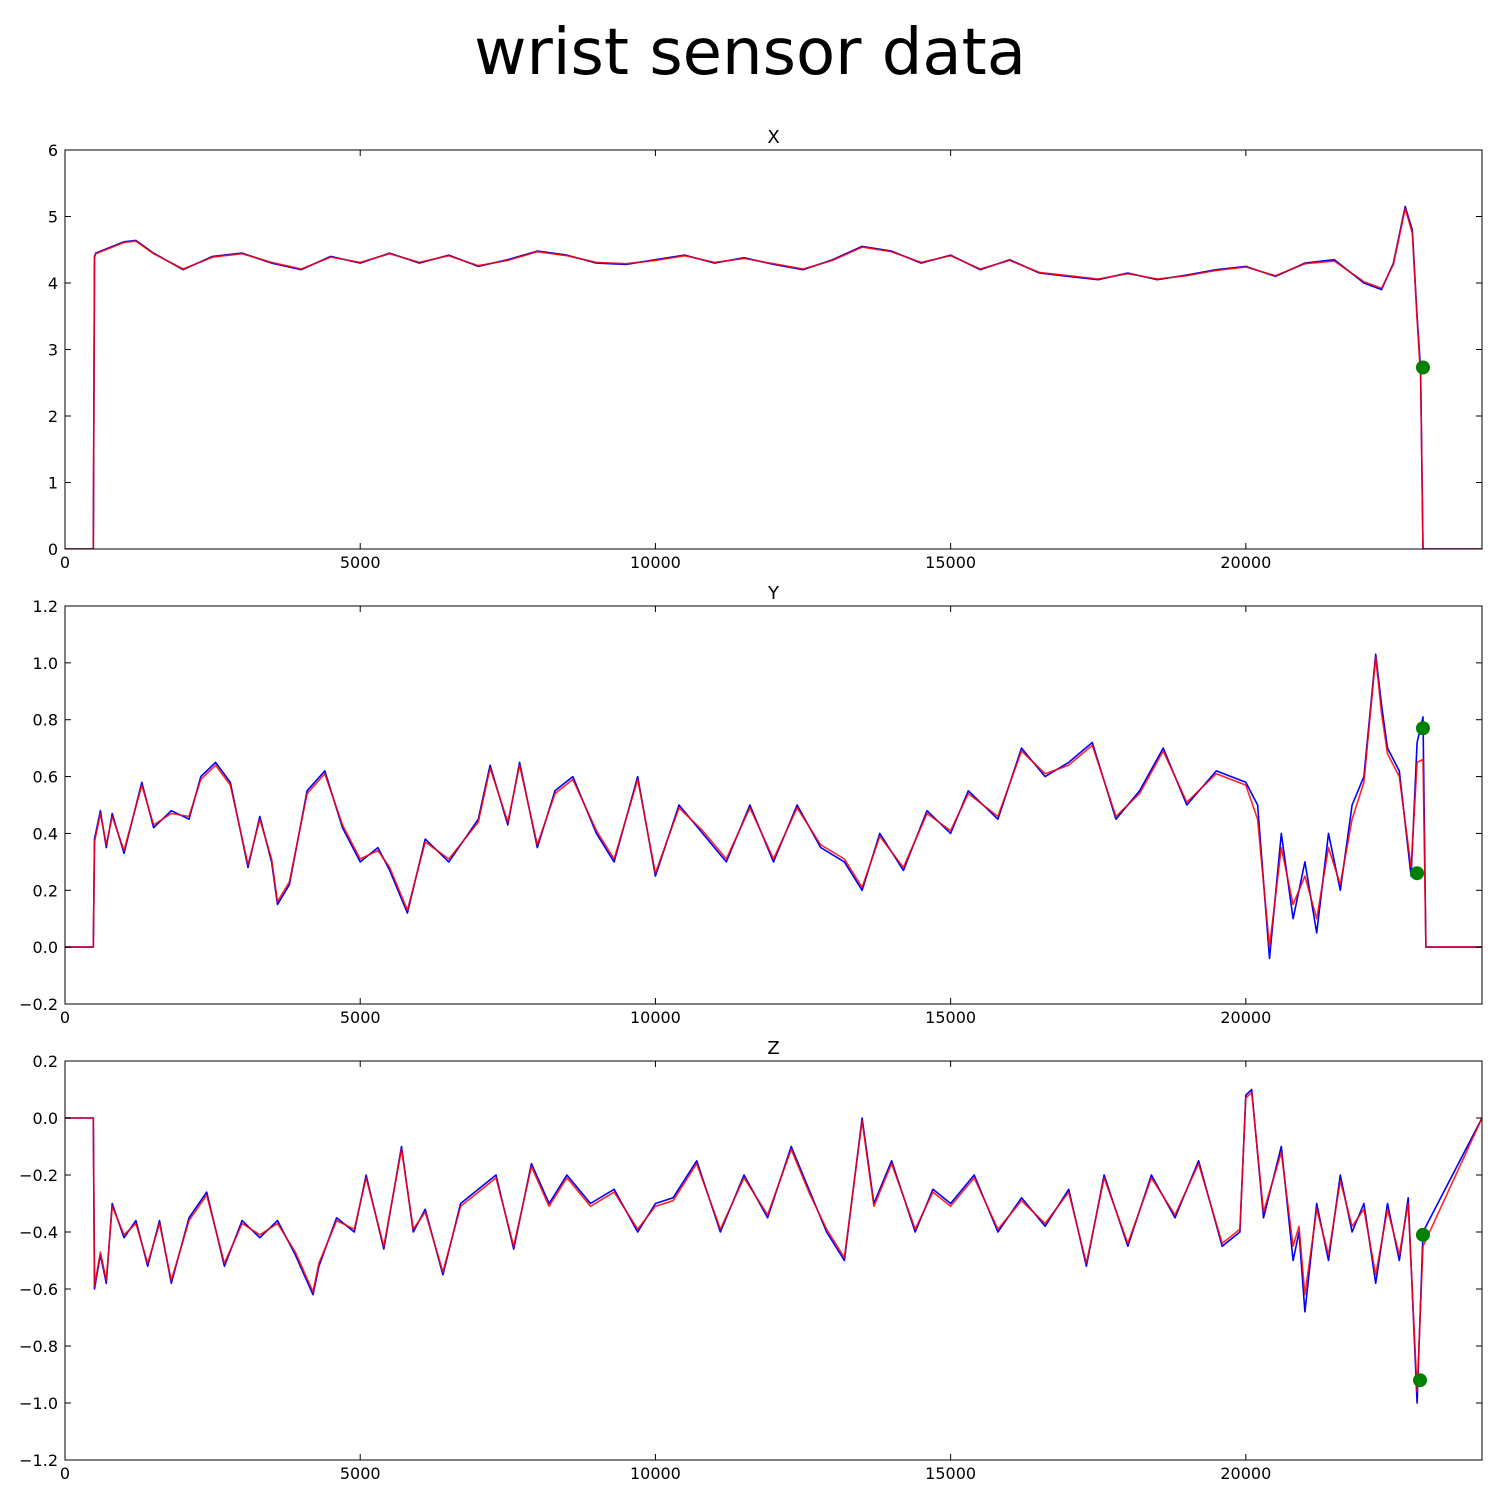 The width and height of the screenshot is (1500, 1500). I want to click on y-tick-label: 6, so click(53, 150).